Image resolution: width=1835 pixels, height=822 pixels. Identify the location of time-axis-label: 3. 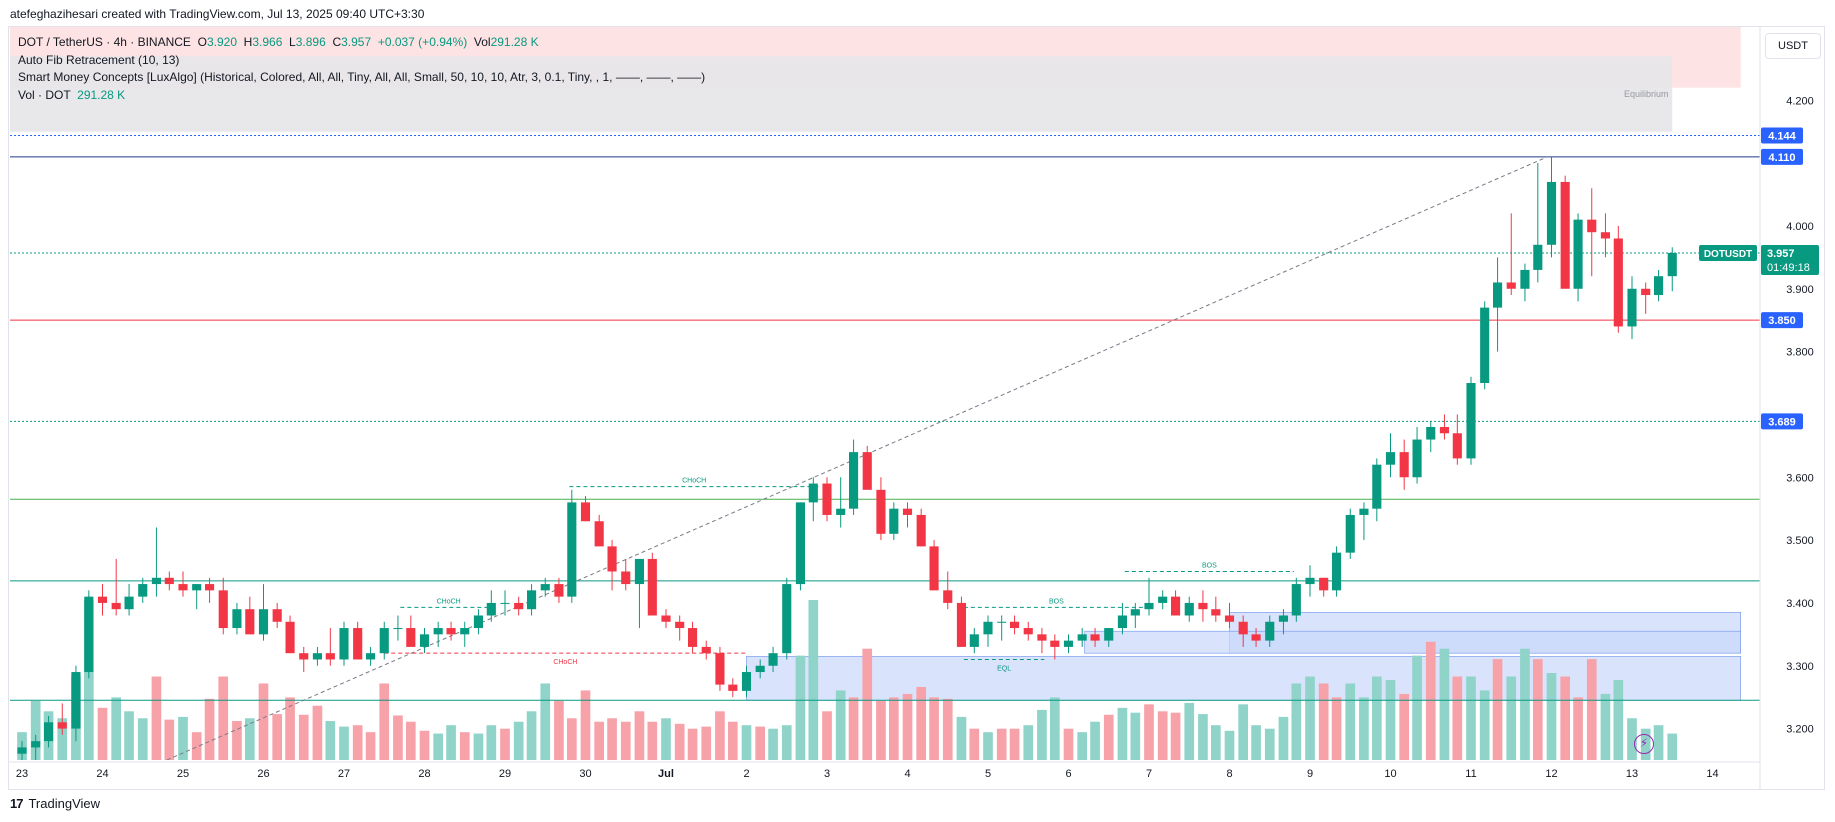
(827, 774).